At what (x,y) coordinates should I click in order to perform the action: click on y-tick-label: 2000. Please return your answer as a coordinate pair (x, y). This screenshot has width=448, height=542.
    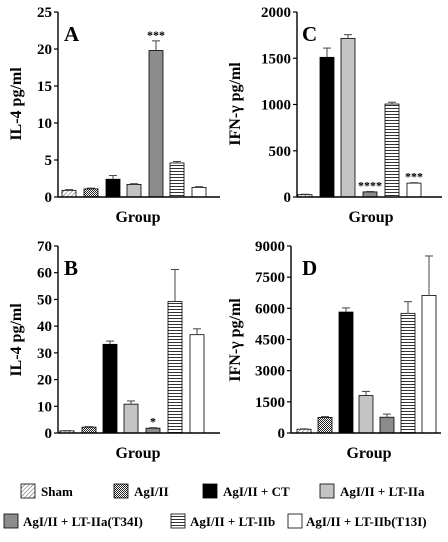
    Looking at the image, I should click on (276, 13).